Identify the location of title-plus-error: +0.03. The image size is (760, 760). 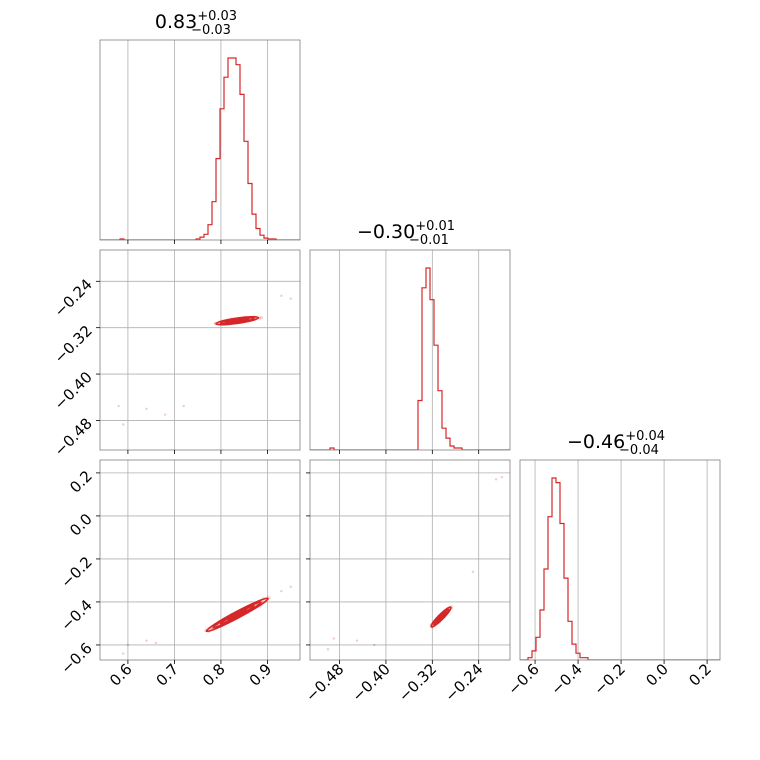
(217, 16).